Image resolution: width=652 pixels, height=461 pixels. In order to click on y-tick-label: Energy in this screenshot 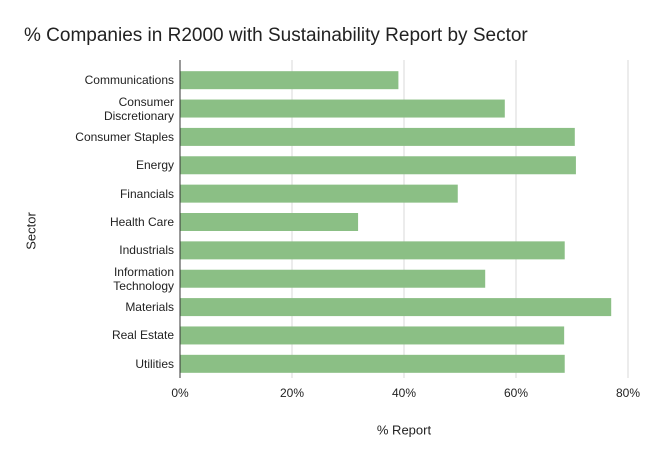, I will do `click(154, 165)`.